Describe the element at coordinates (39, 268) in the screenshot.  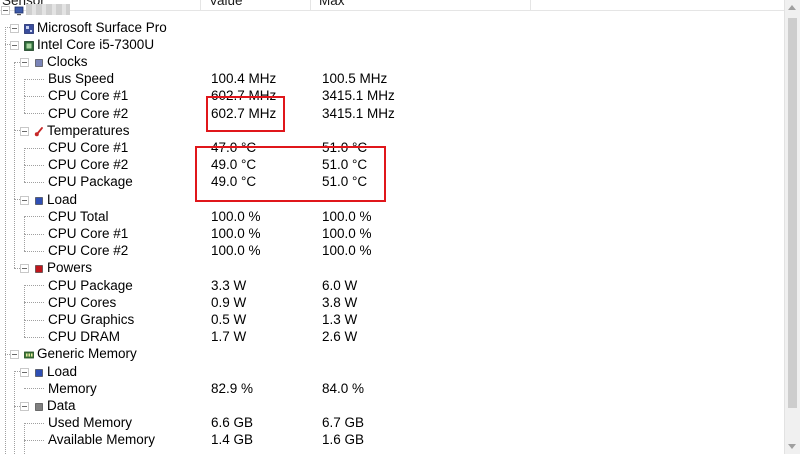
I see `power-icon` at that location.